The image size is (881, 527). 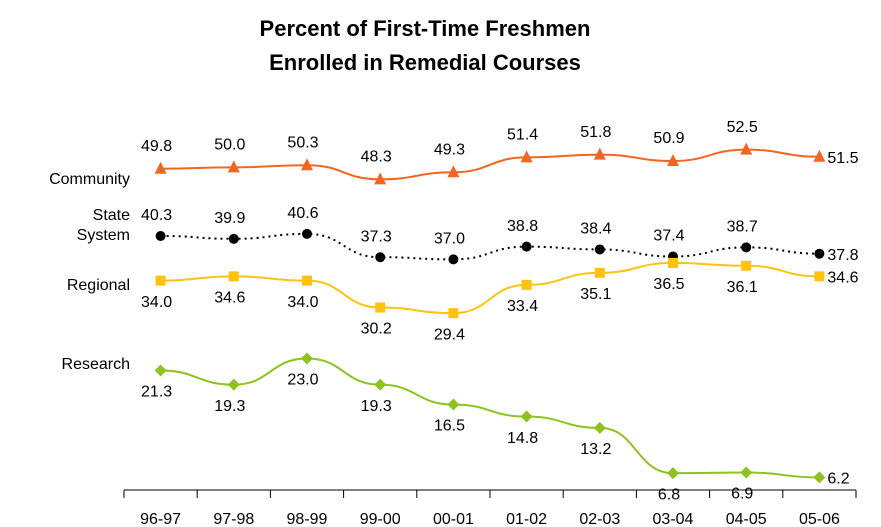 I want to click on x-tick-label: 00-01, so click(x=453, y=519).